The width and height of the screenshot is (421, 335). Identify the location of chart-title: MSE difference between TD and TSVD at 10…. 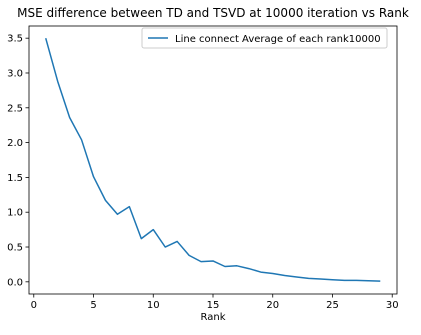
(213, 13).